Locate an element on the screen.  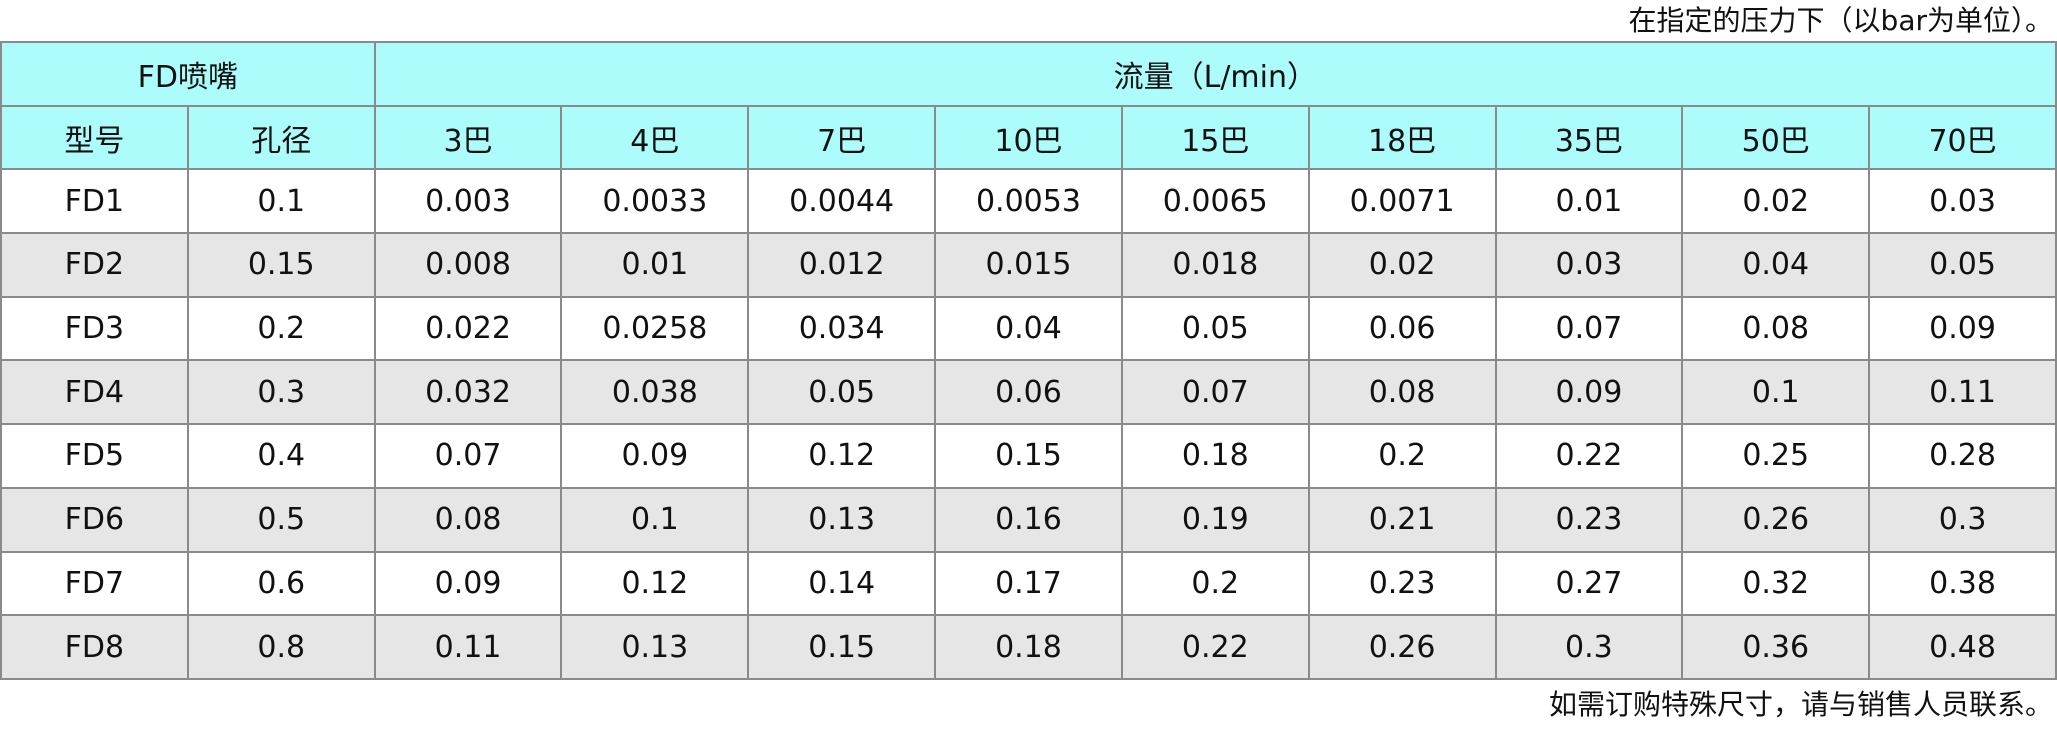
data-cell: 0.6 is located at coordinates (281, 583).